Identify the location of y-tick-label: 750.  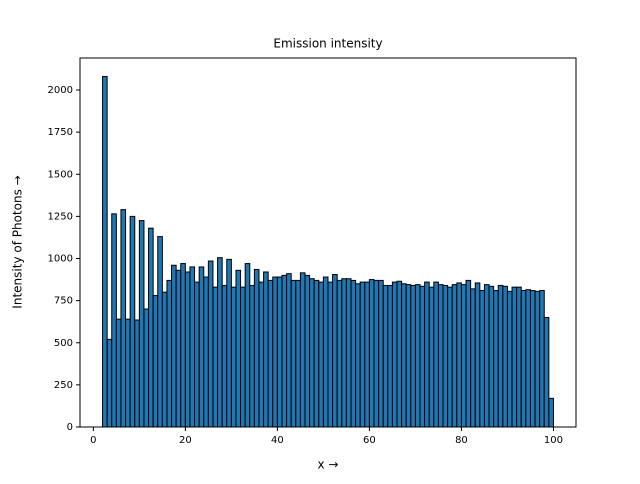
(63, 301).